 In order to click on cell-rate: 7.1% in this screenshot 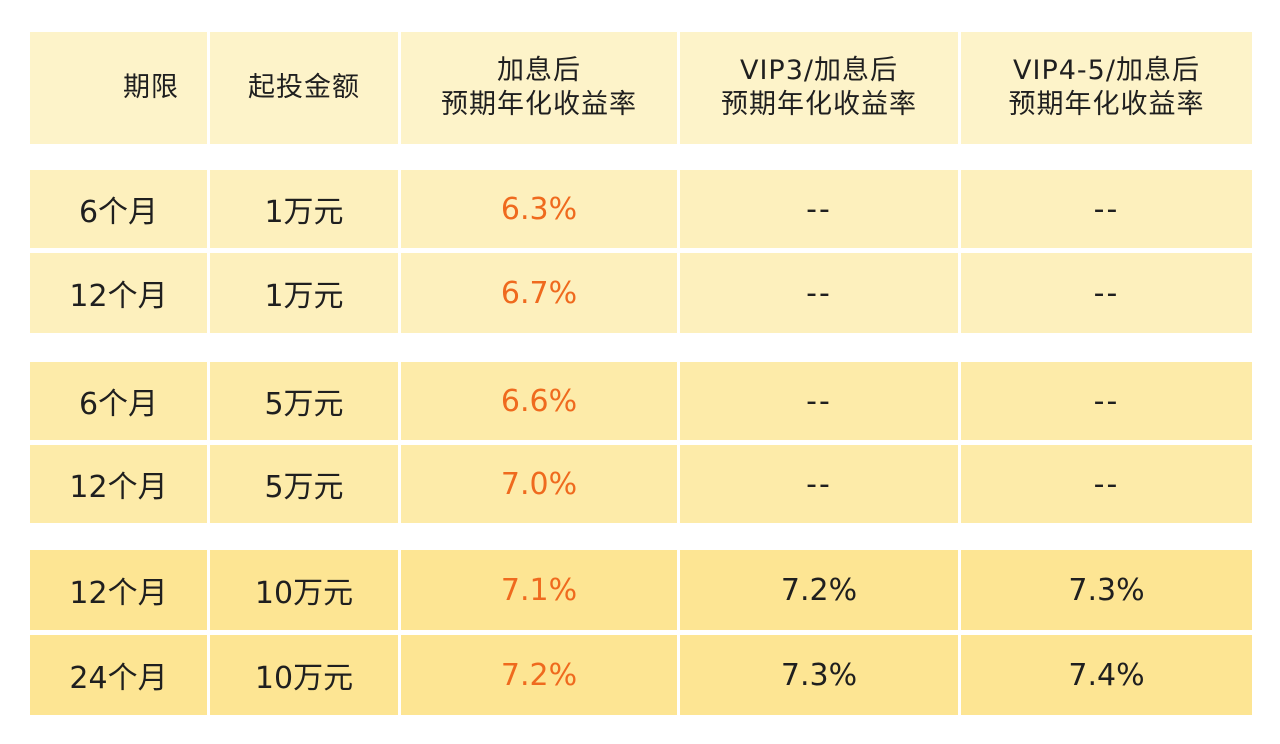, I will do `click(539, 590)`.